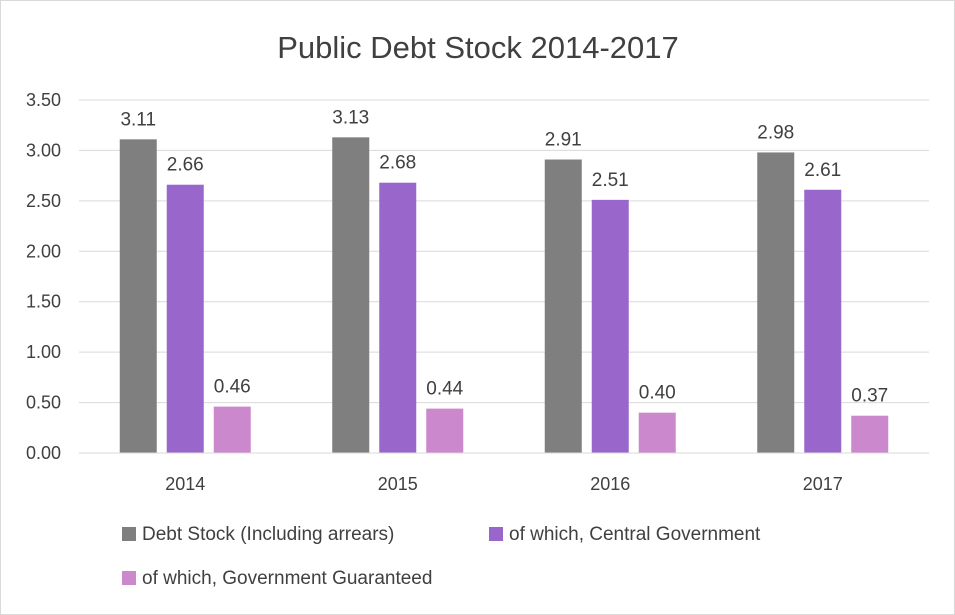 This screenshot has height=615, width=955. What do you see at coordinates (610, 180) in the screenshot?
I see `data-label: 2.51` at bounding box center [610, 180].